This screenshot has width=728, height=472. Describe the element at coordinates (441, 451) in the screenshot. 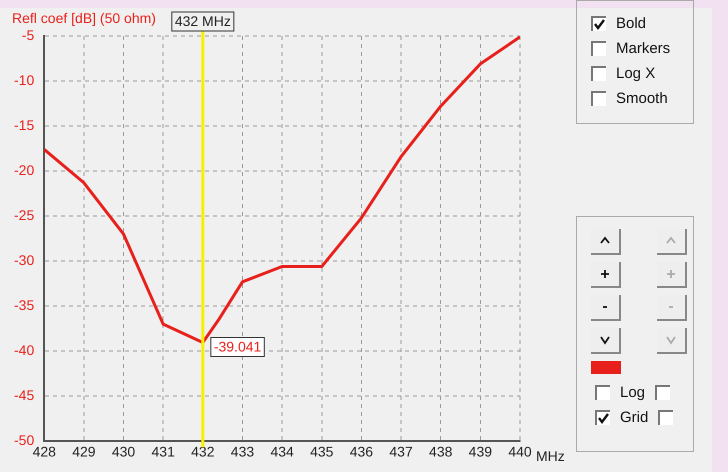

I see `x-tick-label: 438` at that location.